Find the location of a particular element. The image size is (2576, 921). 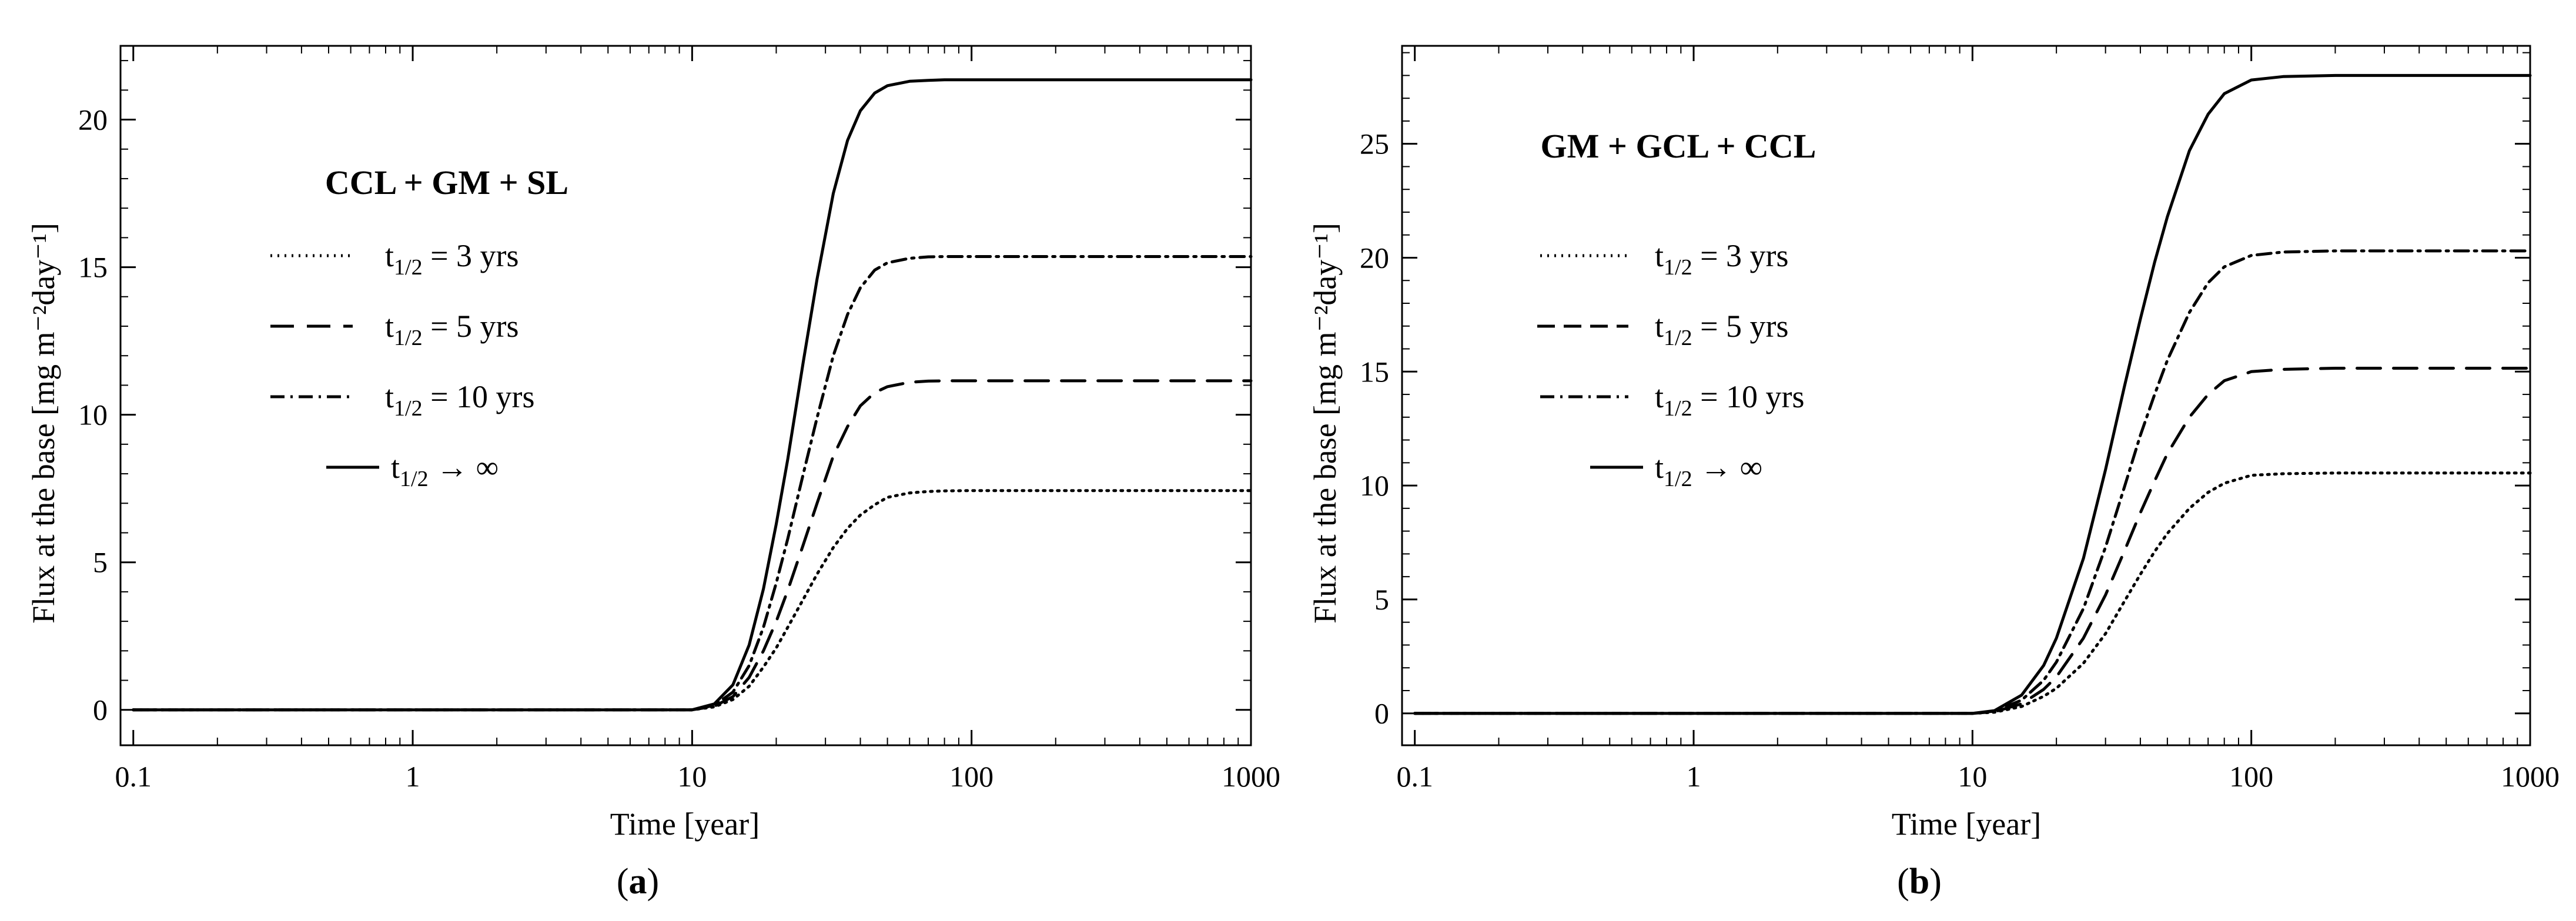

caption-letter: a is located at coordinates (638, 882).